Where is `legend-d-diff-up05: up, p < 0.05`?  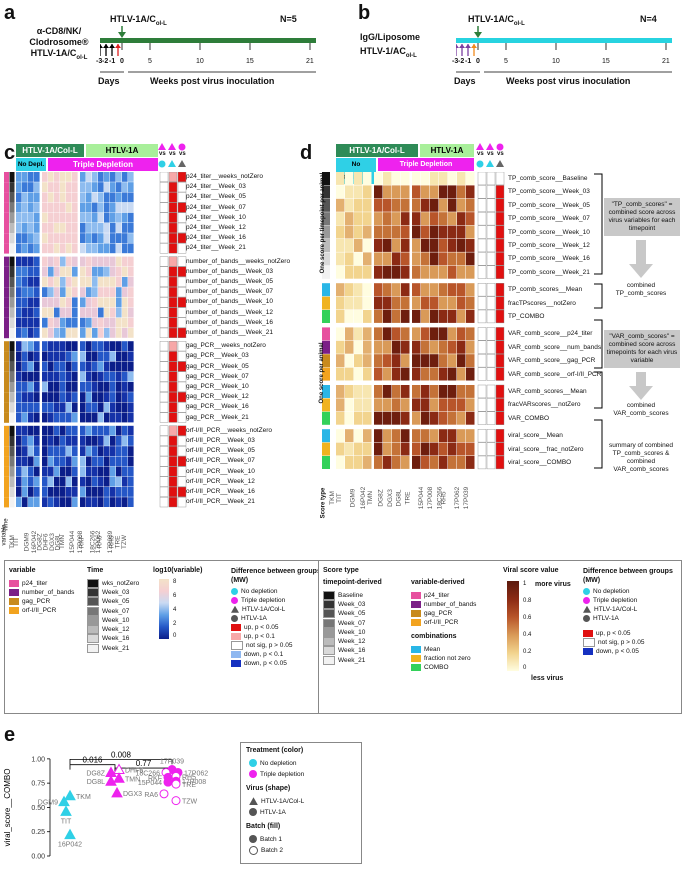
legend-d-diff-up05: up, p < 0.05 is located at coordinates (613, 633).